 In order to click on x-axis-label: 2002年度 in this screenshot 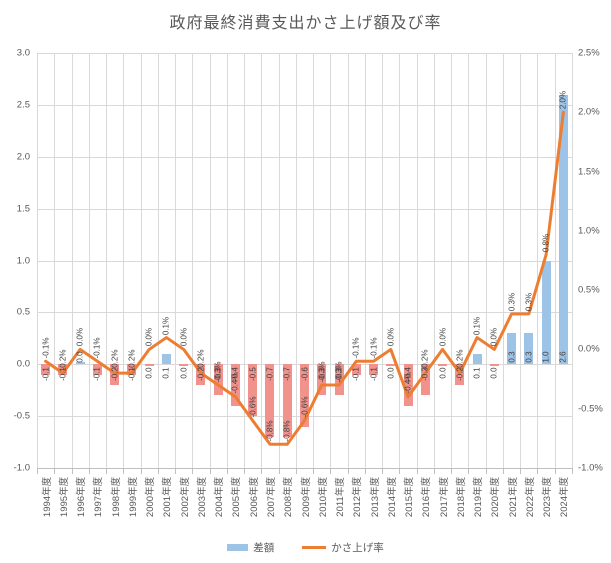, I will do `click(185, 497)`.